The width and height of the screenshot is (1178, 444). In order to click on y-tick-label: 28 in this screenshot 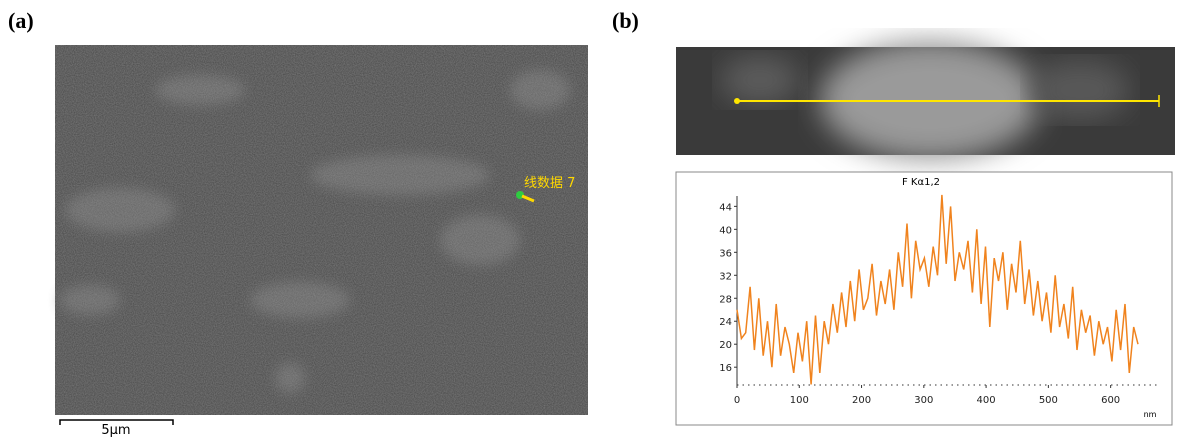, I will do `click(725, 299)`.